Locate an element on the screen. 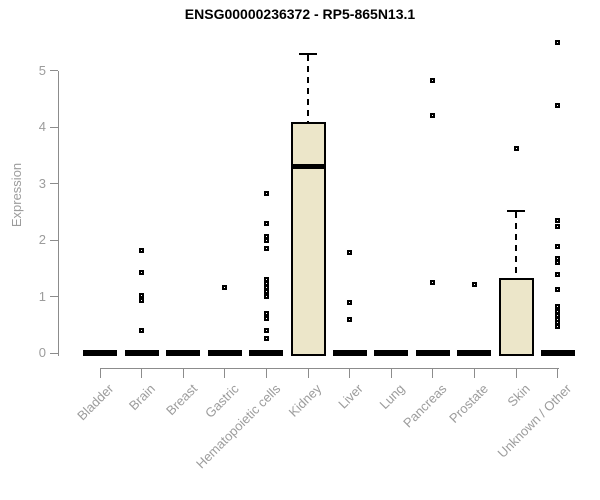 Image resolution: width=600 pixels, height=500 pixels. x-tick-label: Bladder is located at coordinates (95, 402).